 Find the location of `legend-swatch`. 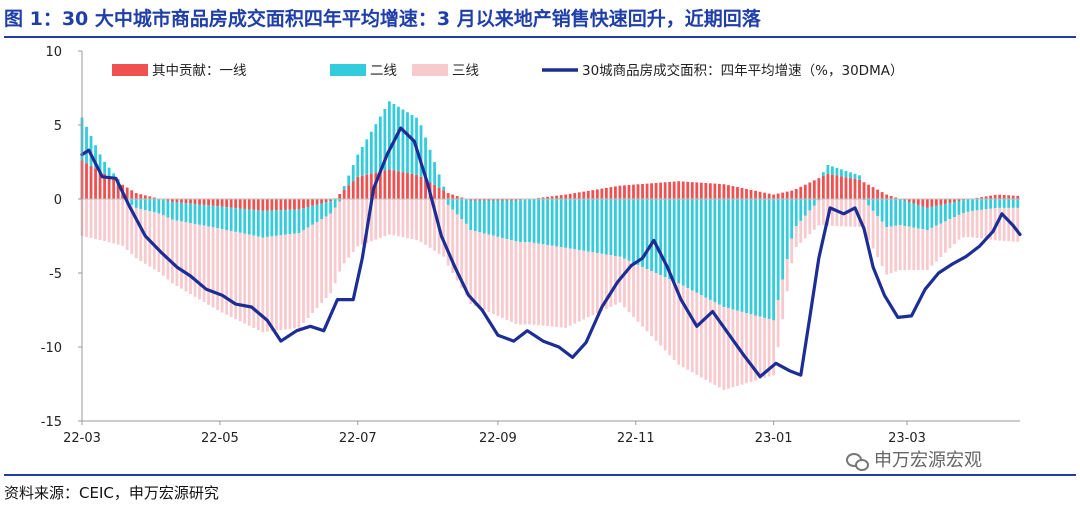

legend-swatch is located at coordinates (348, 70).